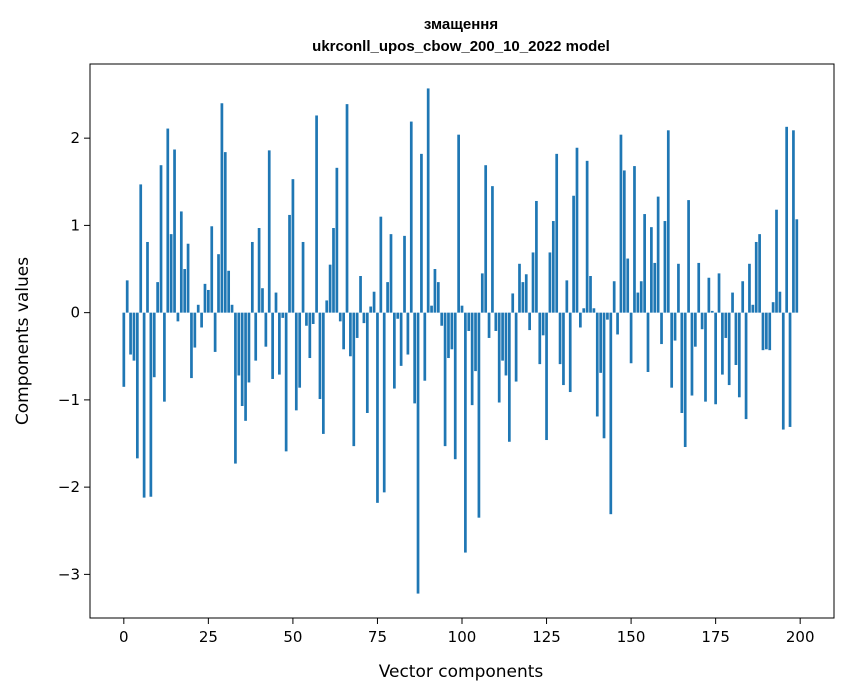  I want to click on y-tick-label--1: −1, so click(69, 400).